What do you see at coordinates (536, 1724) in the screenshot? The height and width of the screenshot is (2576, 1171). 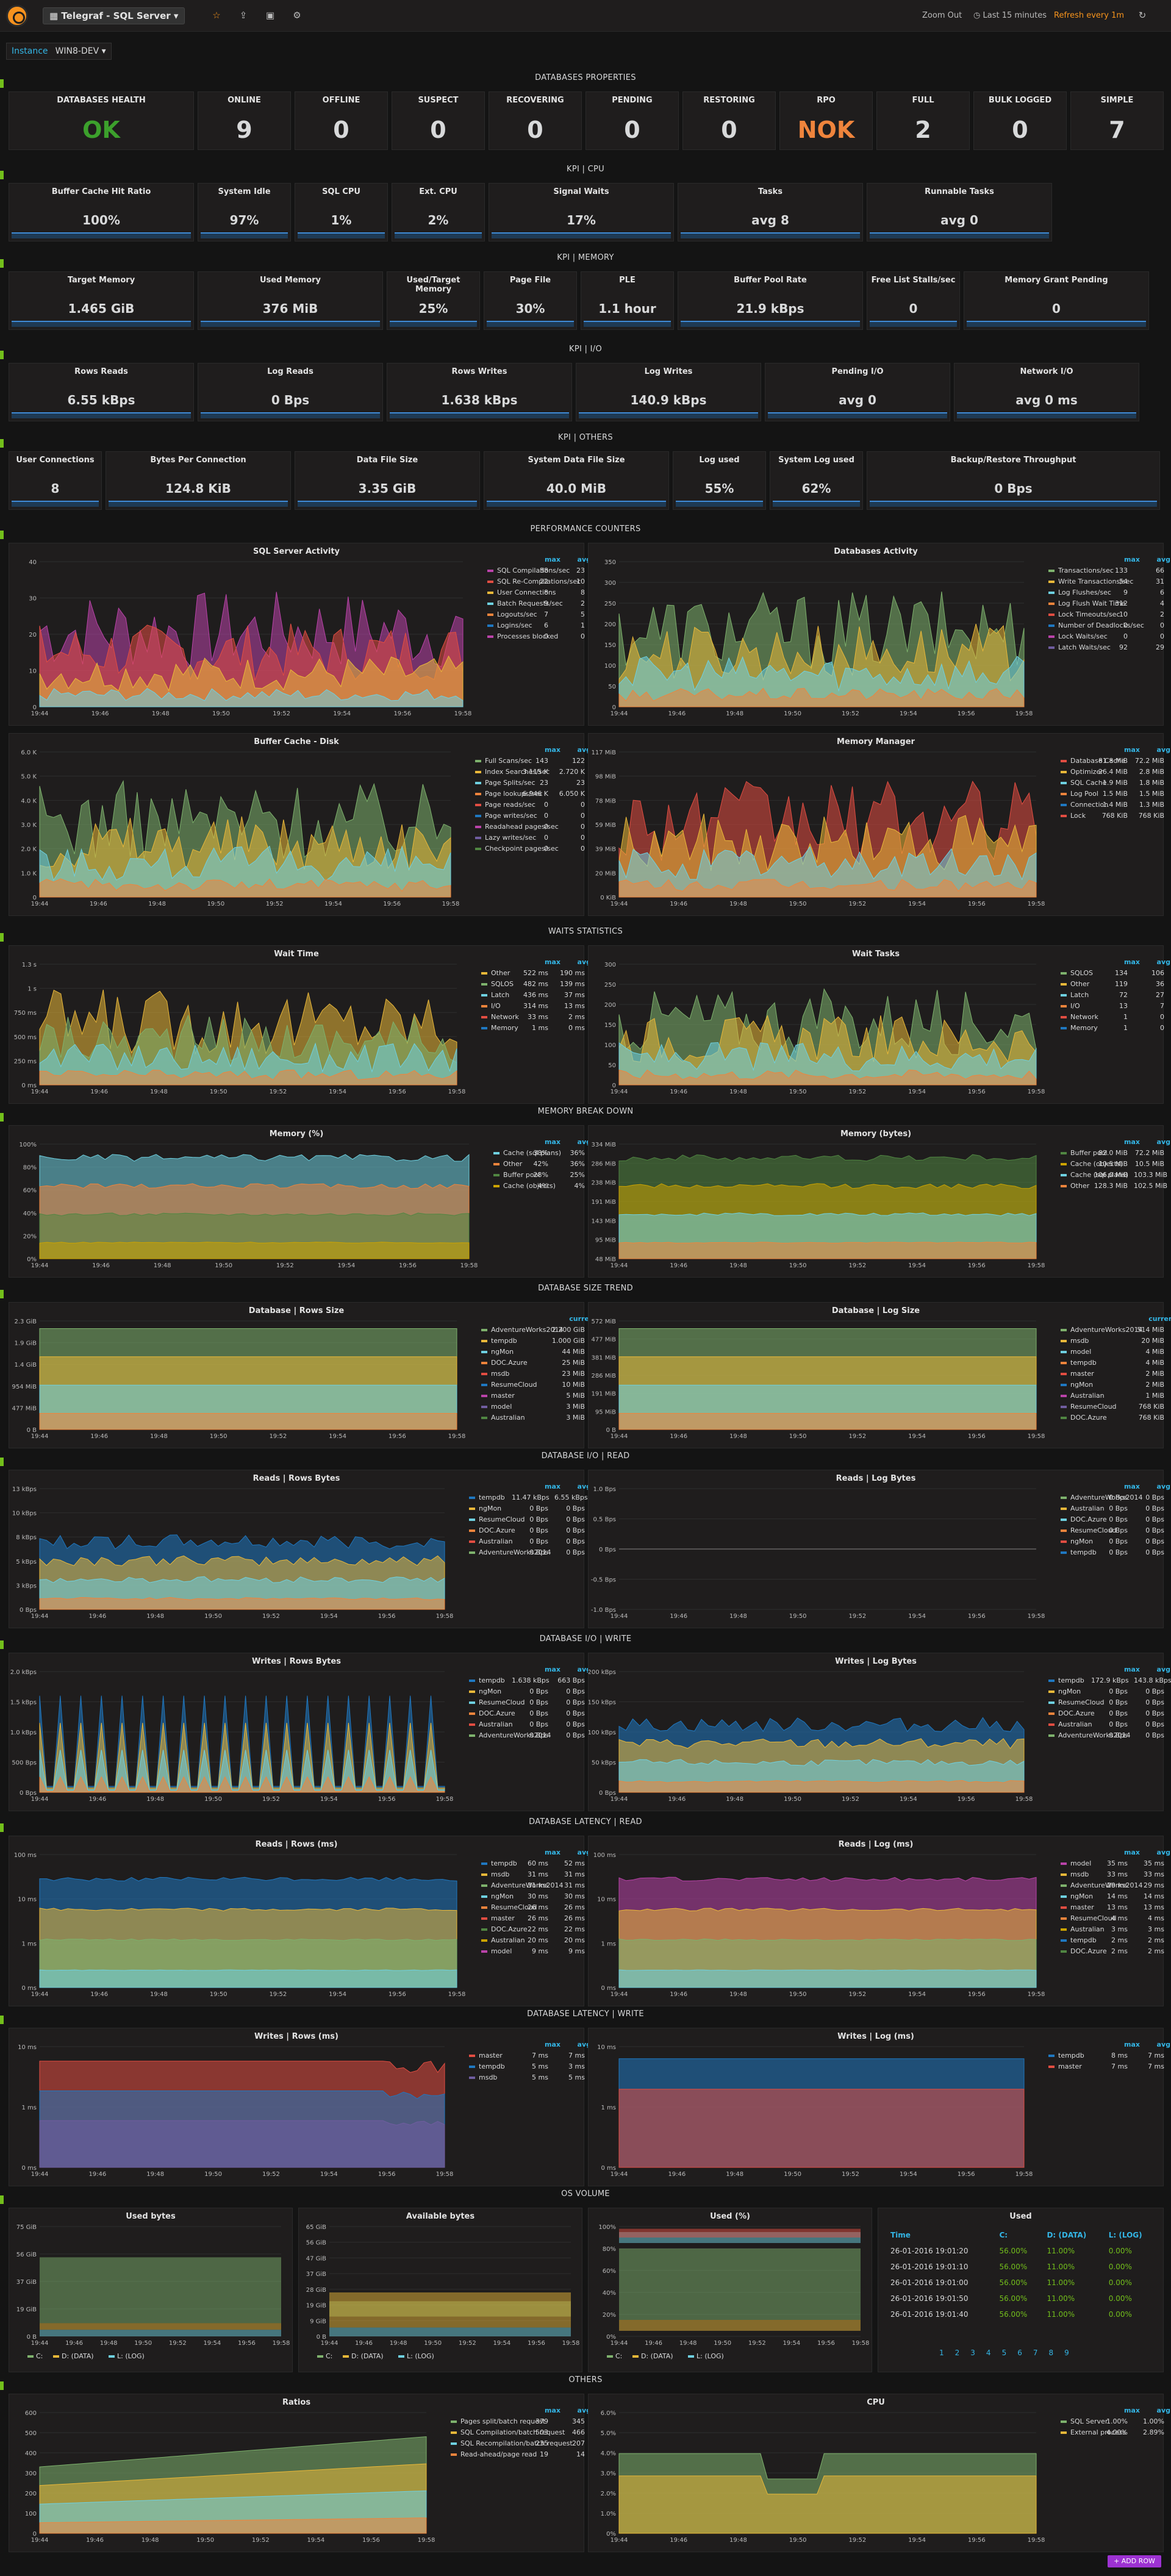 I see `legend-item: Australian 0 Bps 0 Bps` at bounding box center [536, 1724].